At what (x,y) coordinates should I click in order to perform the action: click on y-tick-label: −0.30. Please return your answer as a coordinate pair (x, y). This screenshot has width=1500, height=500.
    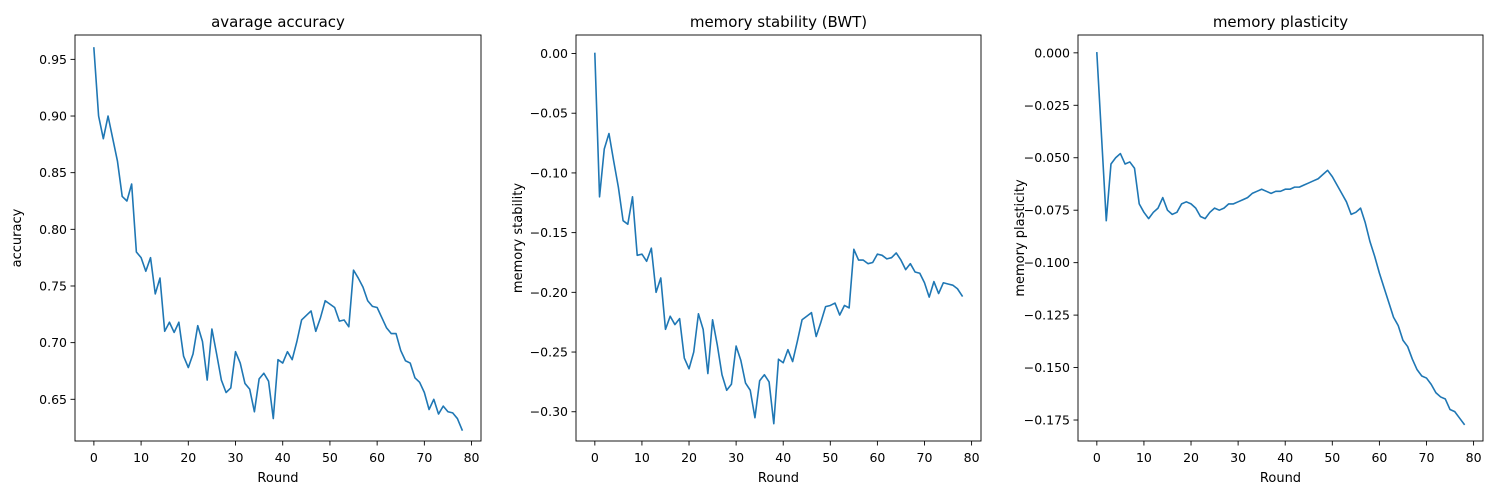
    Looking at the image, I should click on (549, 411).